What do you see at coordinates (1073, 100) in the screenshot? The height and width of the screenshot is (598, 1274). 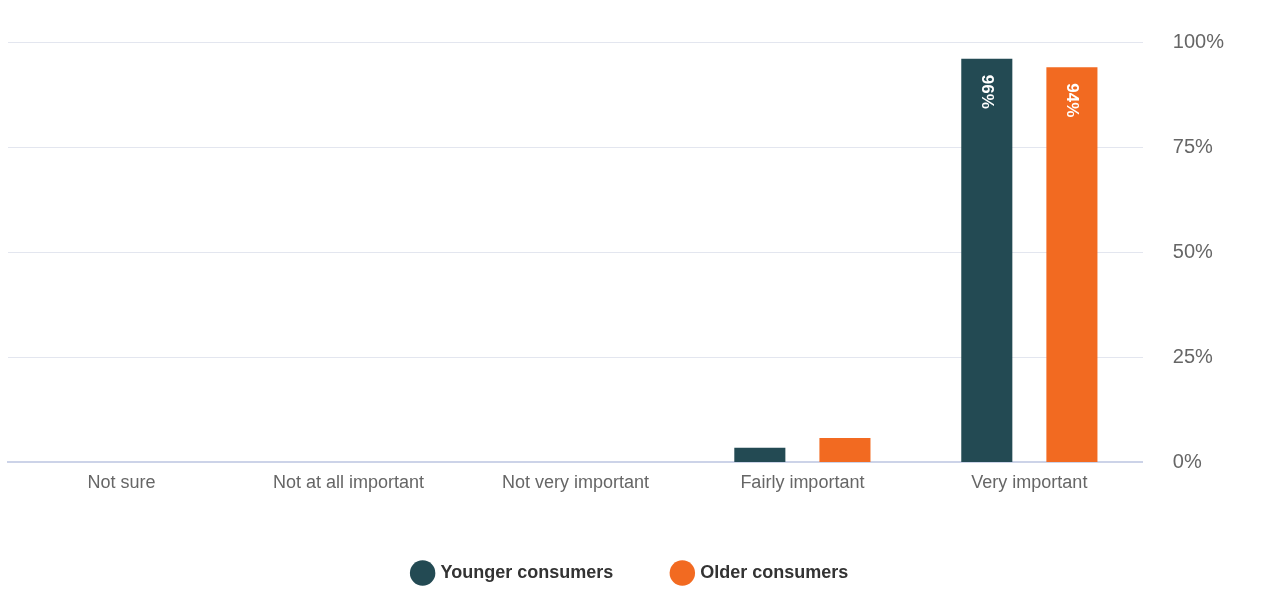 I see `data-label: 94%` at bounding box center [1073, 100].